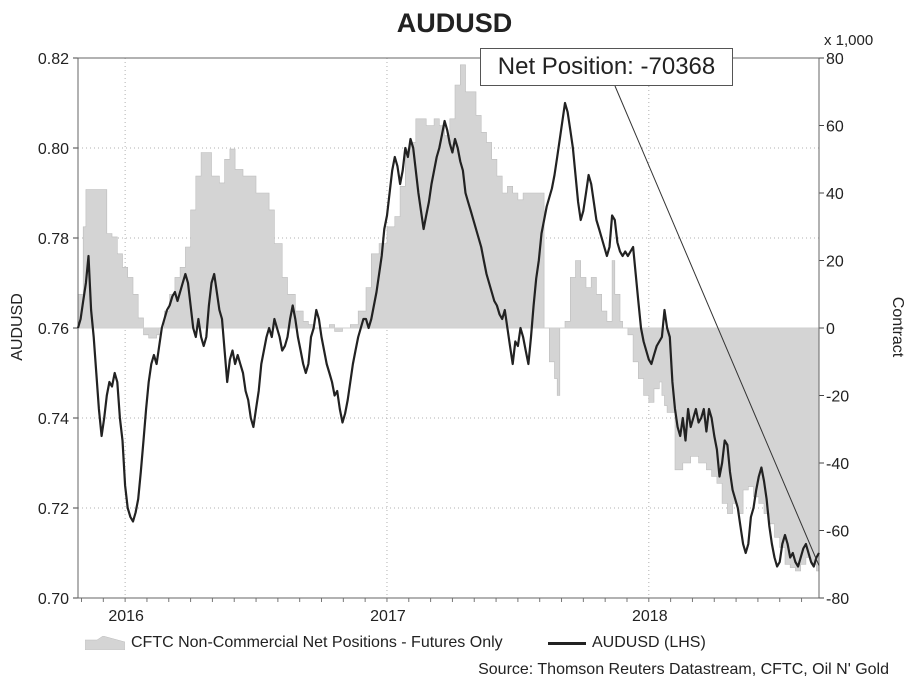  Describe the element at coordinates (105, 643) in the screenshot. I see `legend-swatch-area` at that location.